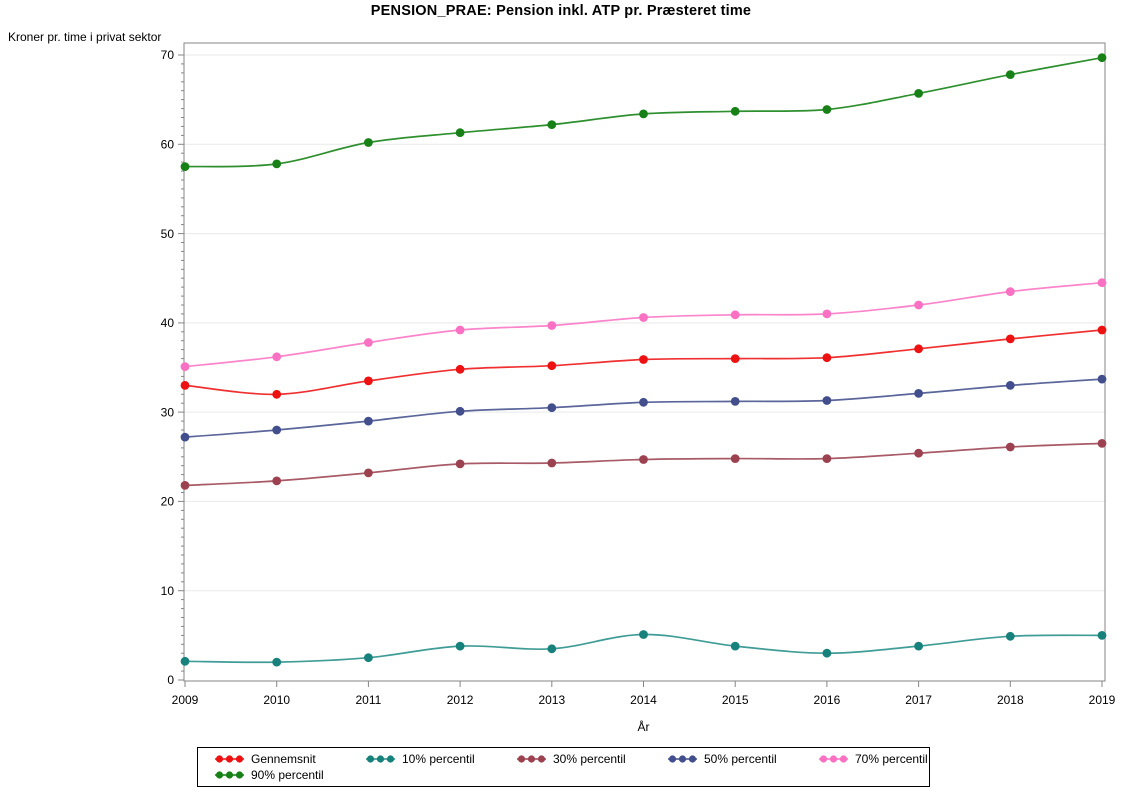 This screenshot has height=793, width=1122. I want to click on legend-label: 70% percentil, so click(891, 759).